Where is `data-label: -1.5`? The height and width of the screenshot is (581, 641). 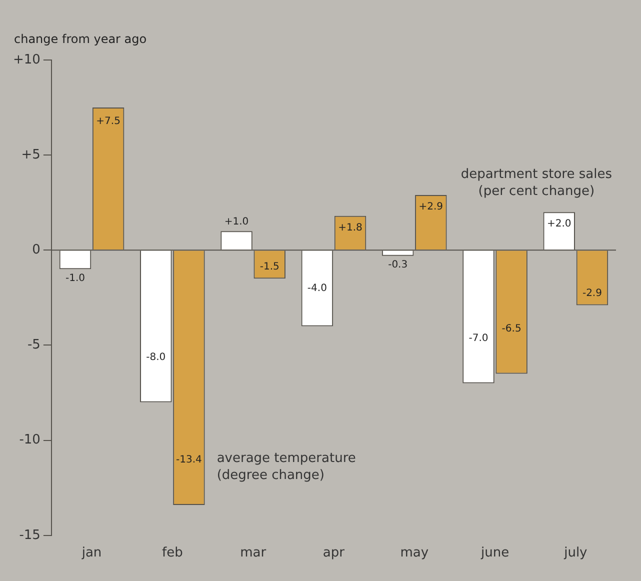 data-label: -1.5 is located at coordinates (270, 266).